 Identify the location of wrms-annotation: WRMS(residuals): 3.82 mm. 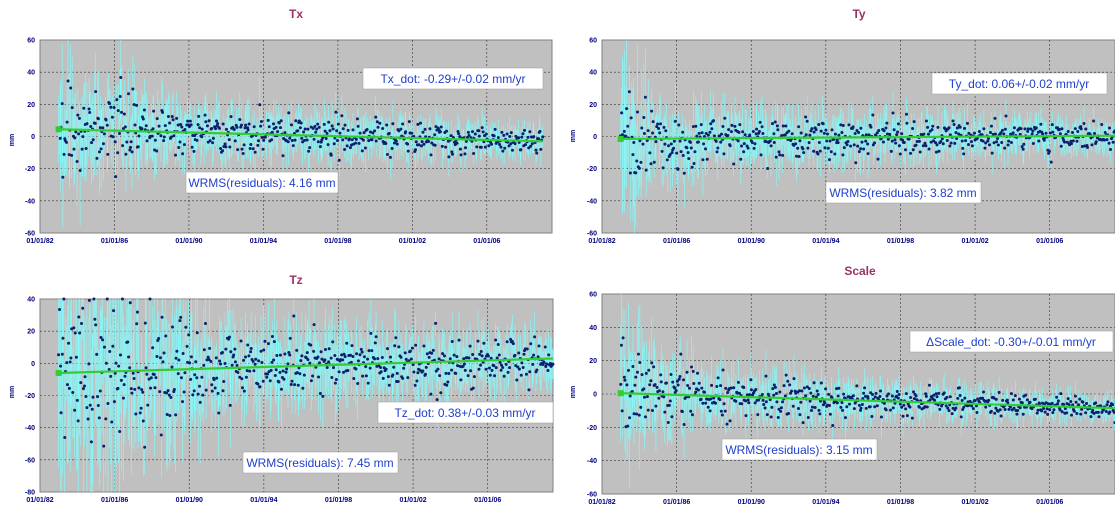
(902, 193).